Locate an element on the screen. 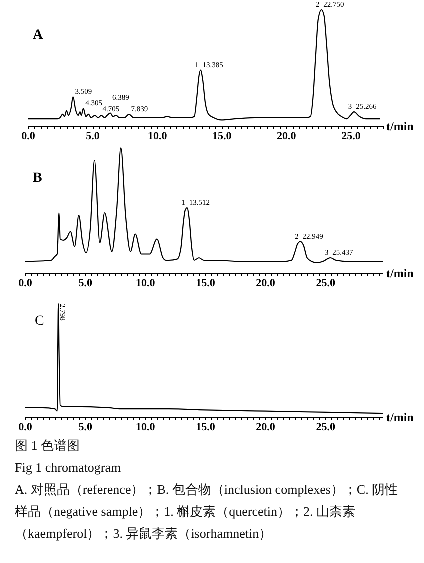 Image resolution: width=424 pixels, height=563 pixels. caption: Fig 1 chromatogram is located at coordinates (68, 468).